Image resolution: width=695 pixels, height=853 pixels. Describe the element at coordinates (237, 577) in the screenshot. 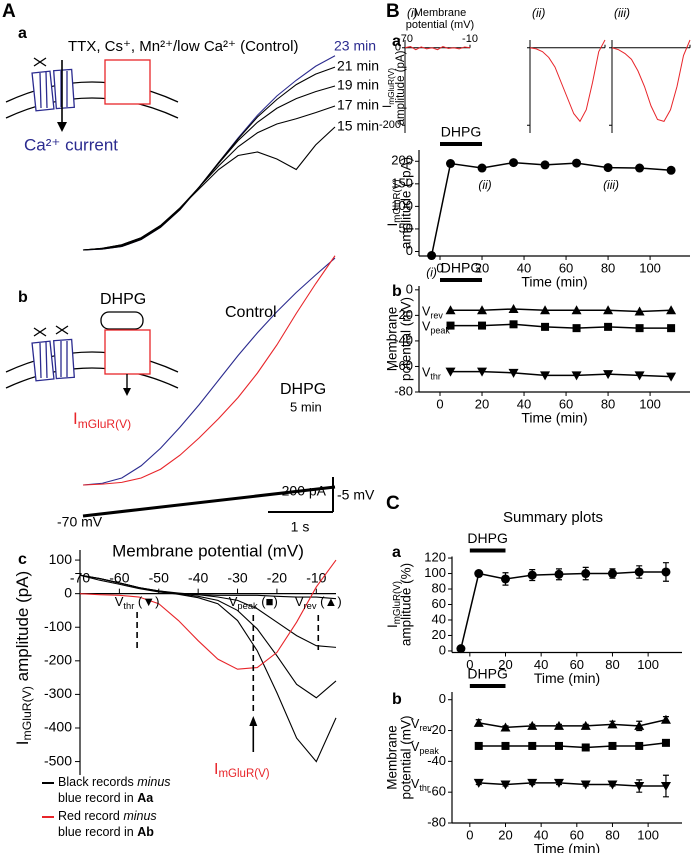

I see `x-tick-label: -30` at that location.